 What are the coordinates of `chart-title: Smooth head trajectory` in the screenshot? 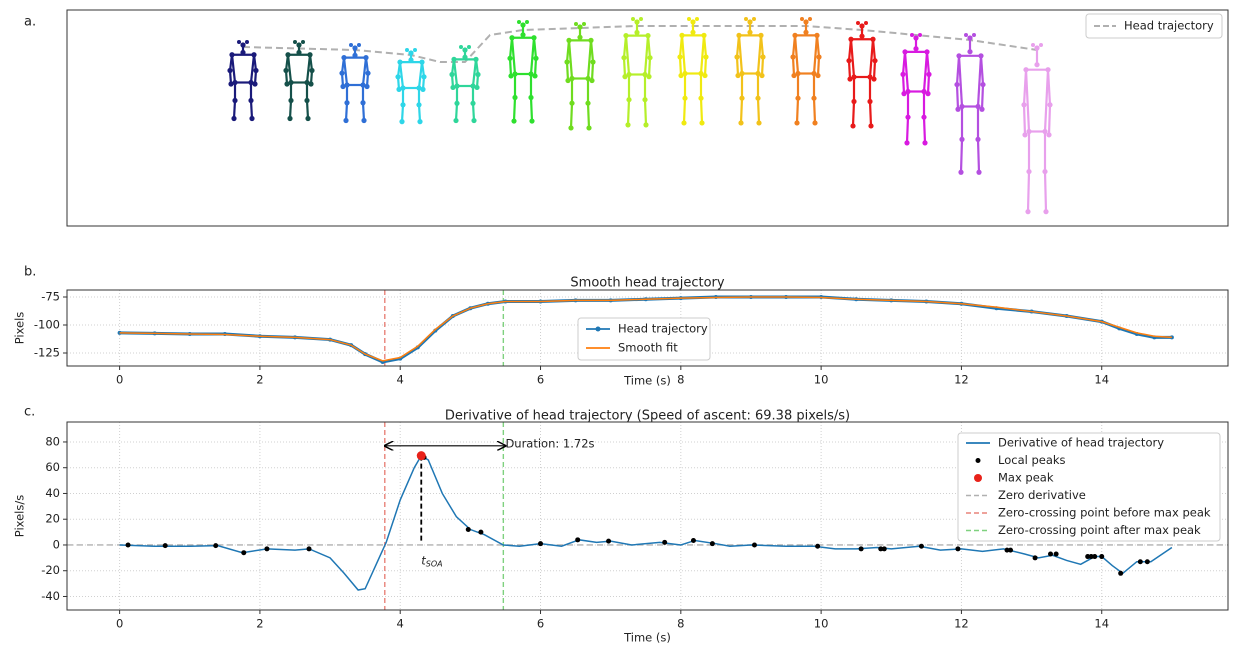 It's located at (647, 283).